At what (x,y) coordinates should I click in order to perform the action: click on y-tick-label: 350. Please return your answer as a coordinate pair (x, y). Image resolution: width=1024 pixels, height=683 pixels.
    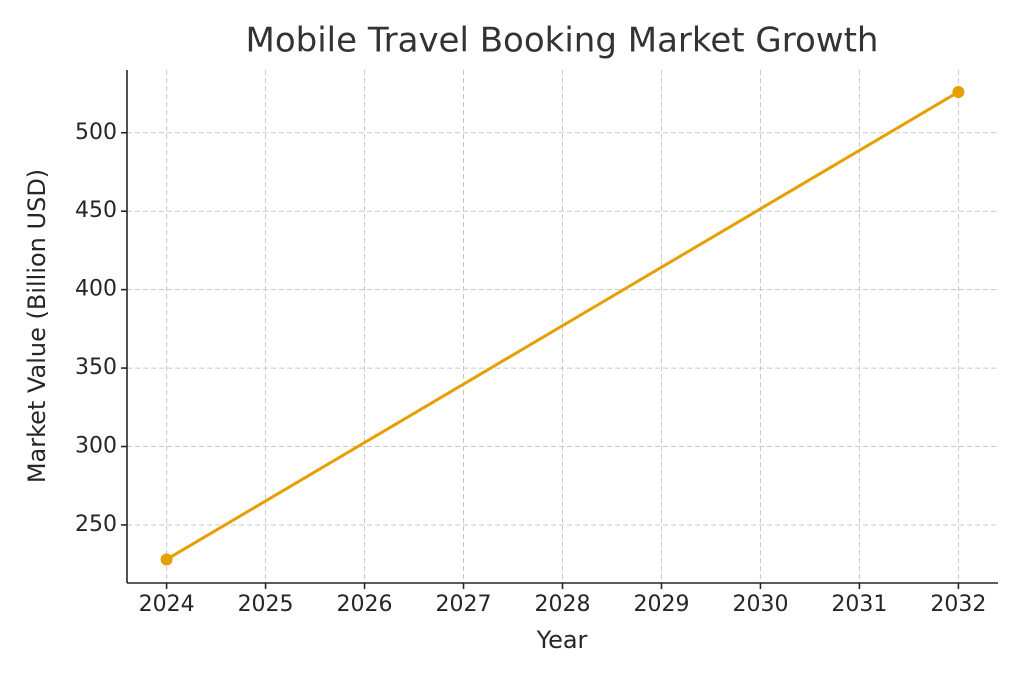
    Looking at the image, I should click on (96, 367).